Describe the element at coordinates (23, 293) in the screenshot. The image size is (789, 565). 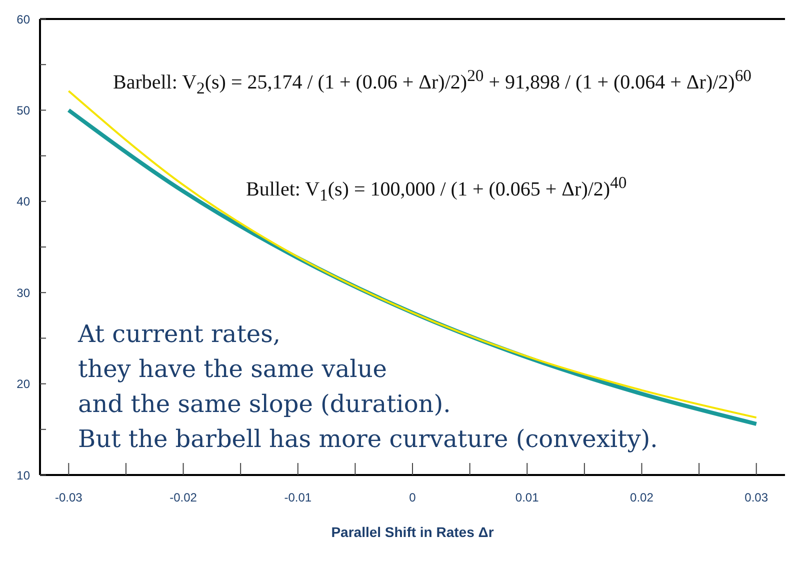
I see `y-tick-label: 30` at that location.